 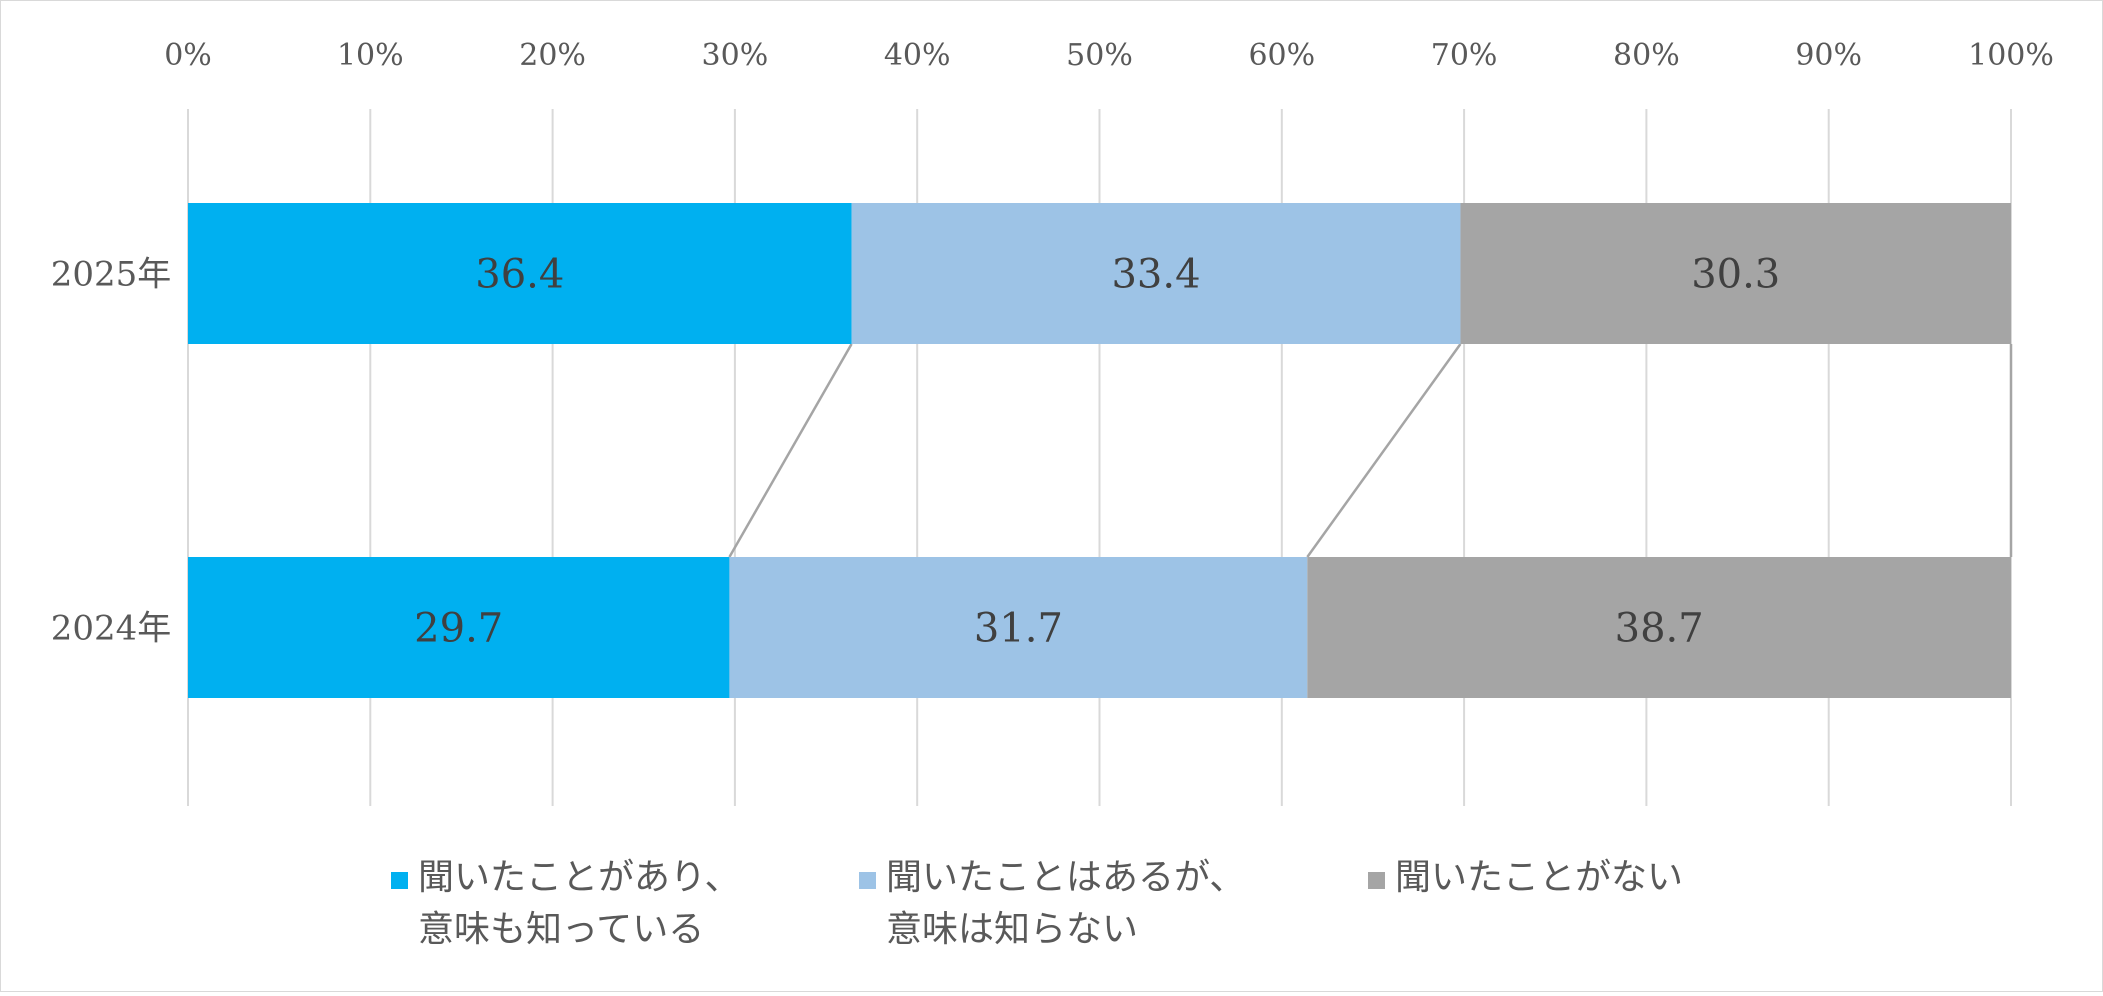 What do you see at coordinates (917, 55) in the screenshot?
I see `x-tick-label: 40%` at bounding box center [917, 55].